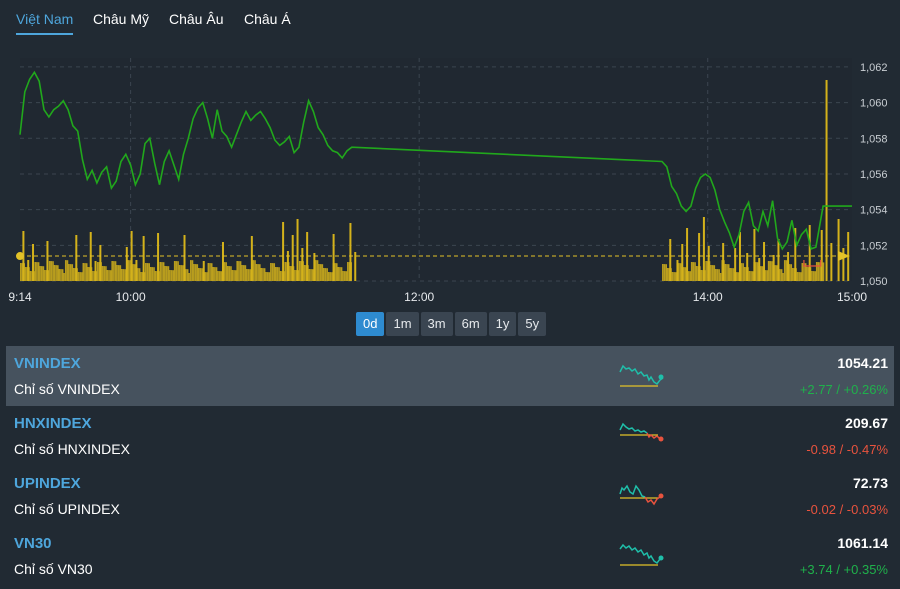  Describe the element at coordinates (874, 139) in the screenshot. I see `y-tick-label: 1,058` at that location.